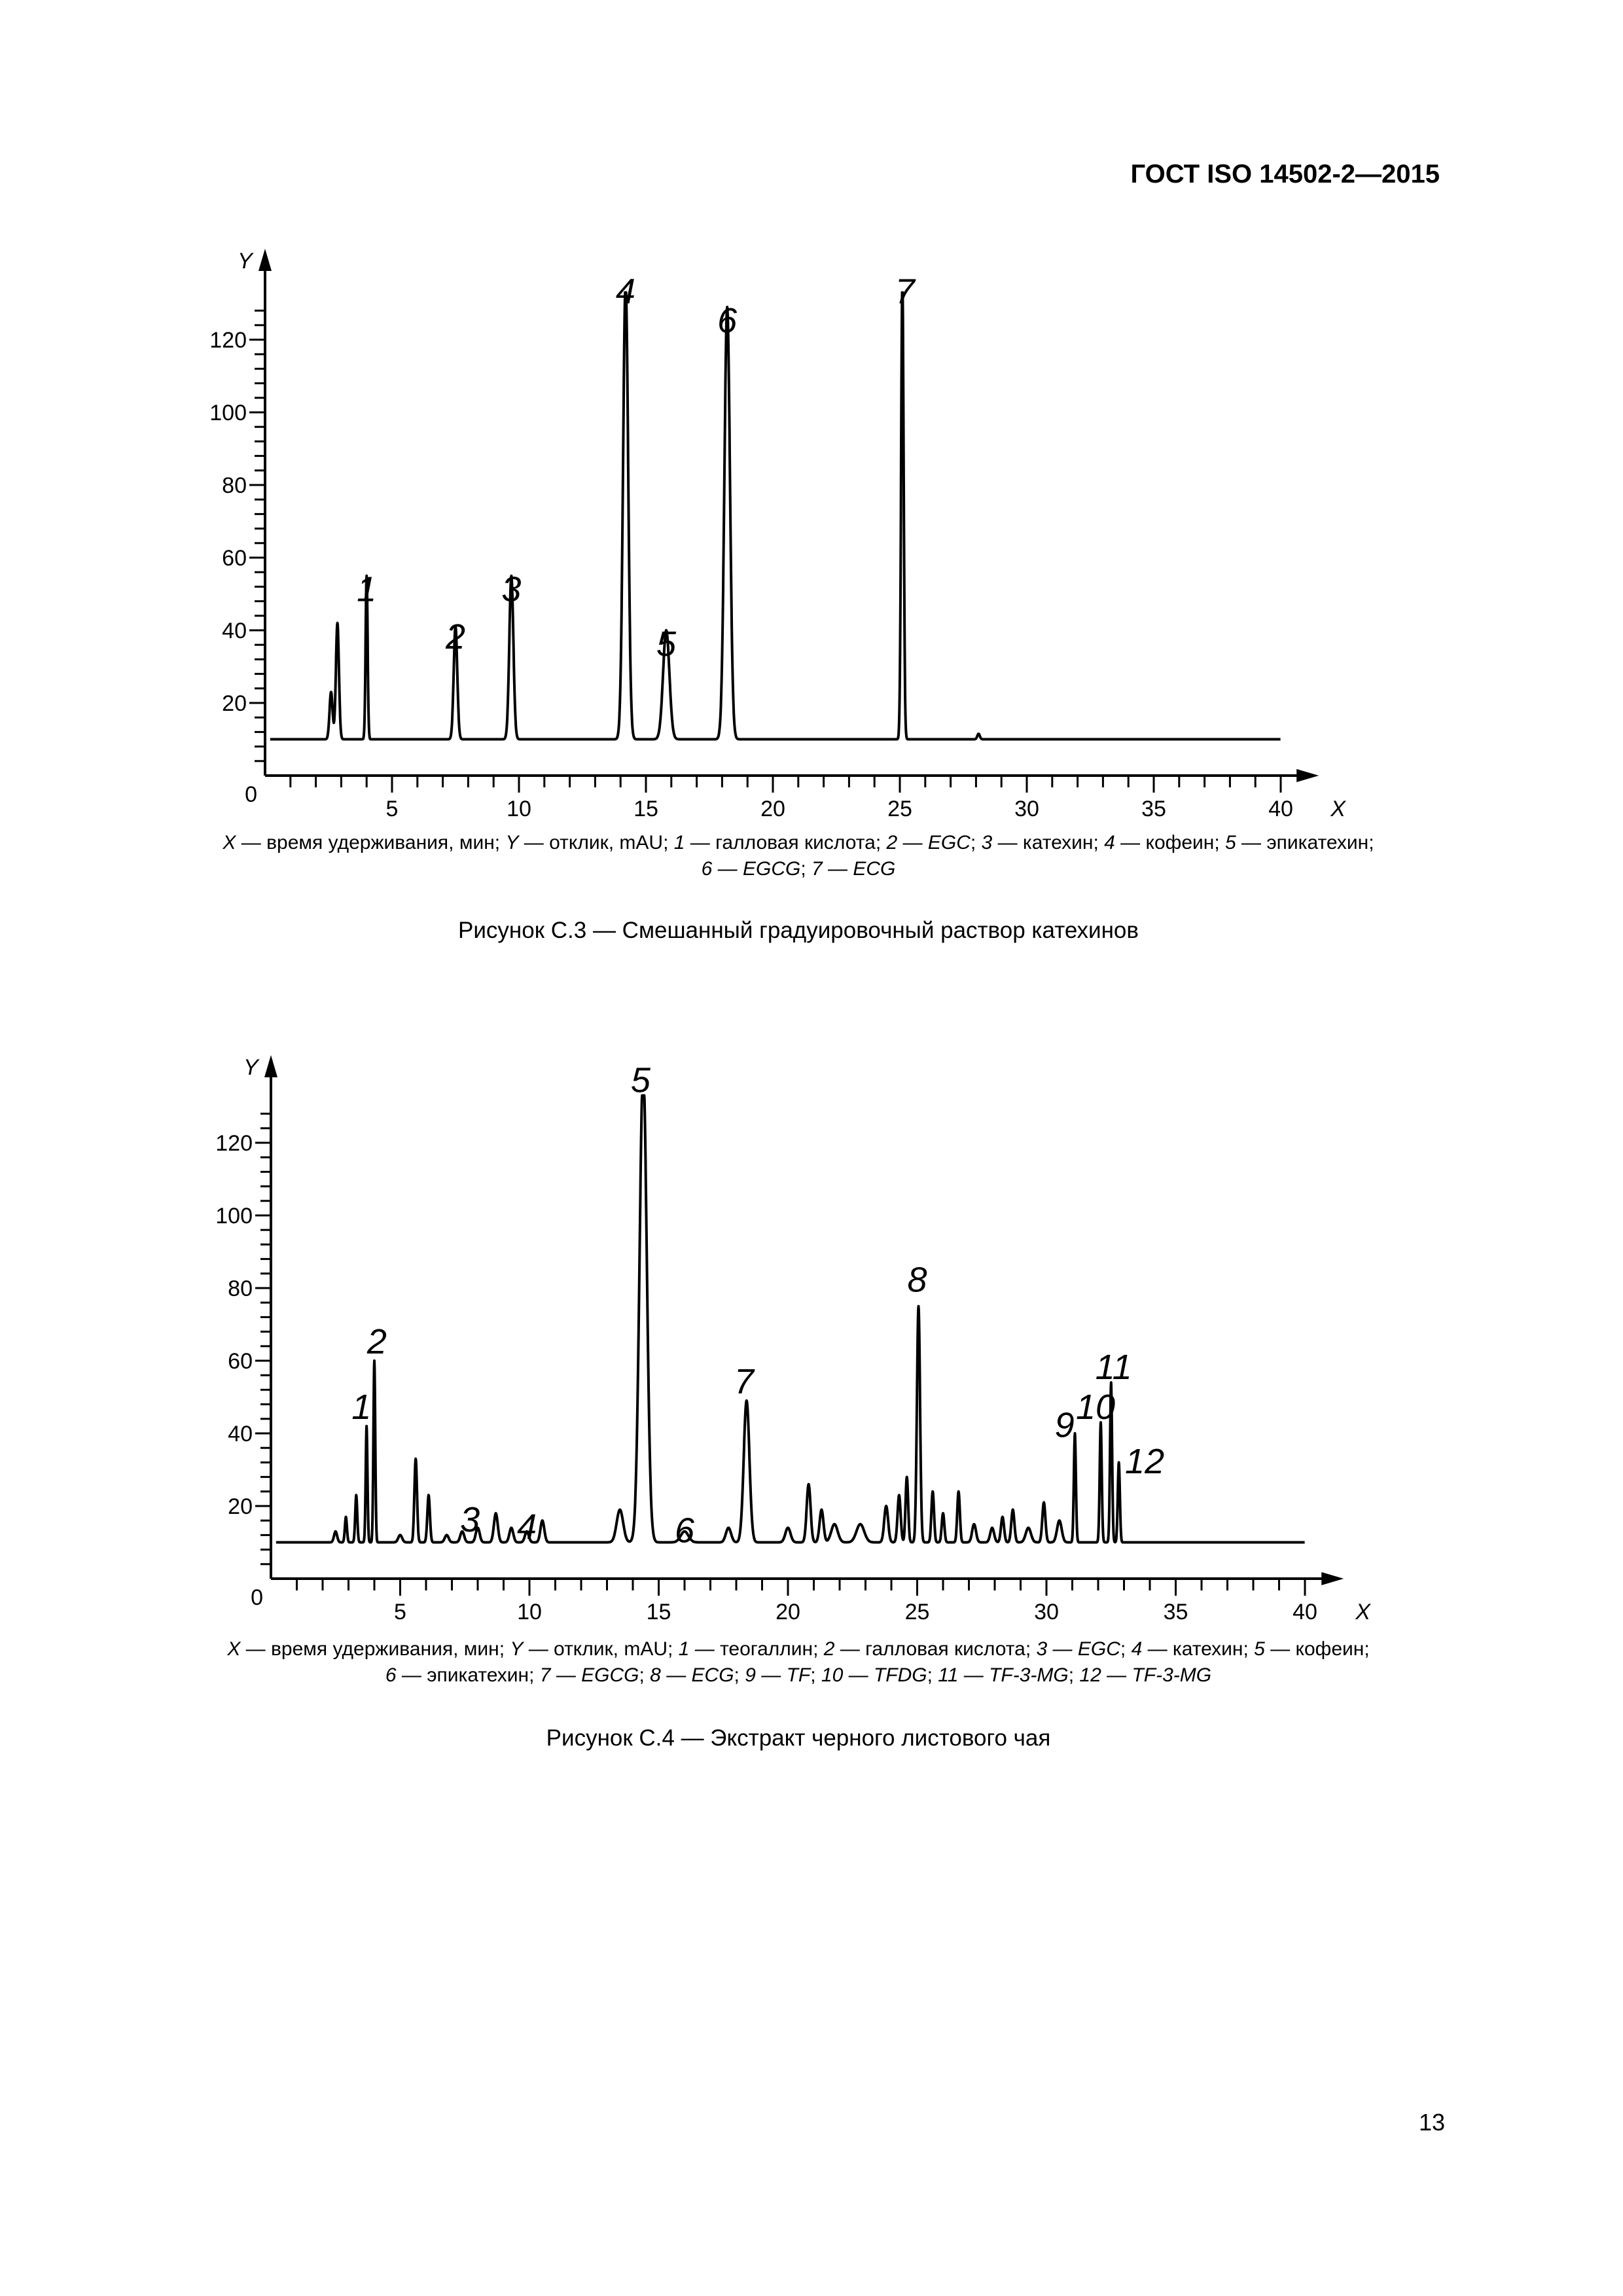 Image resolution: width=1623 pixels, height=2296 pixels. What do you see at coordinates (757, 1649) in the screenshot?
I see `legend-segment: — теогаллин;` at bounding box center [757, 1649].